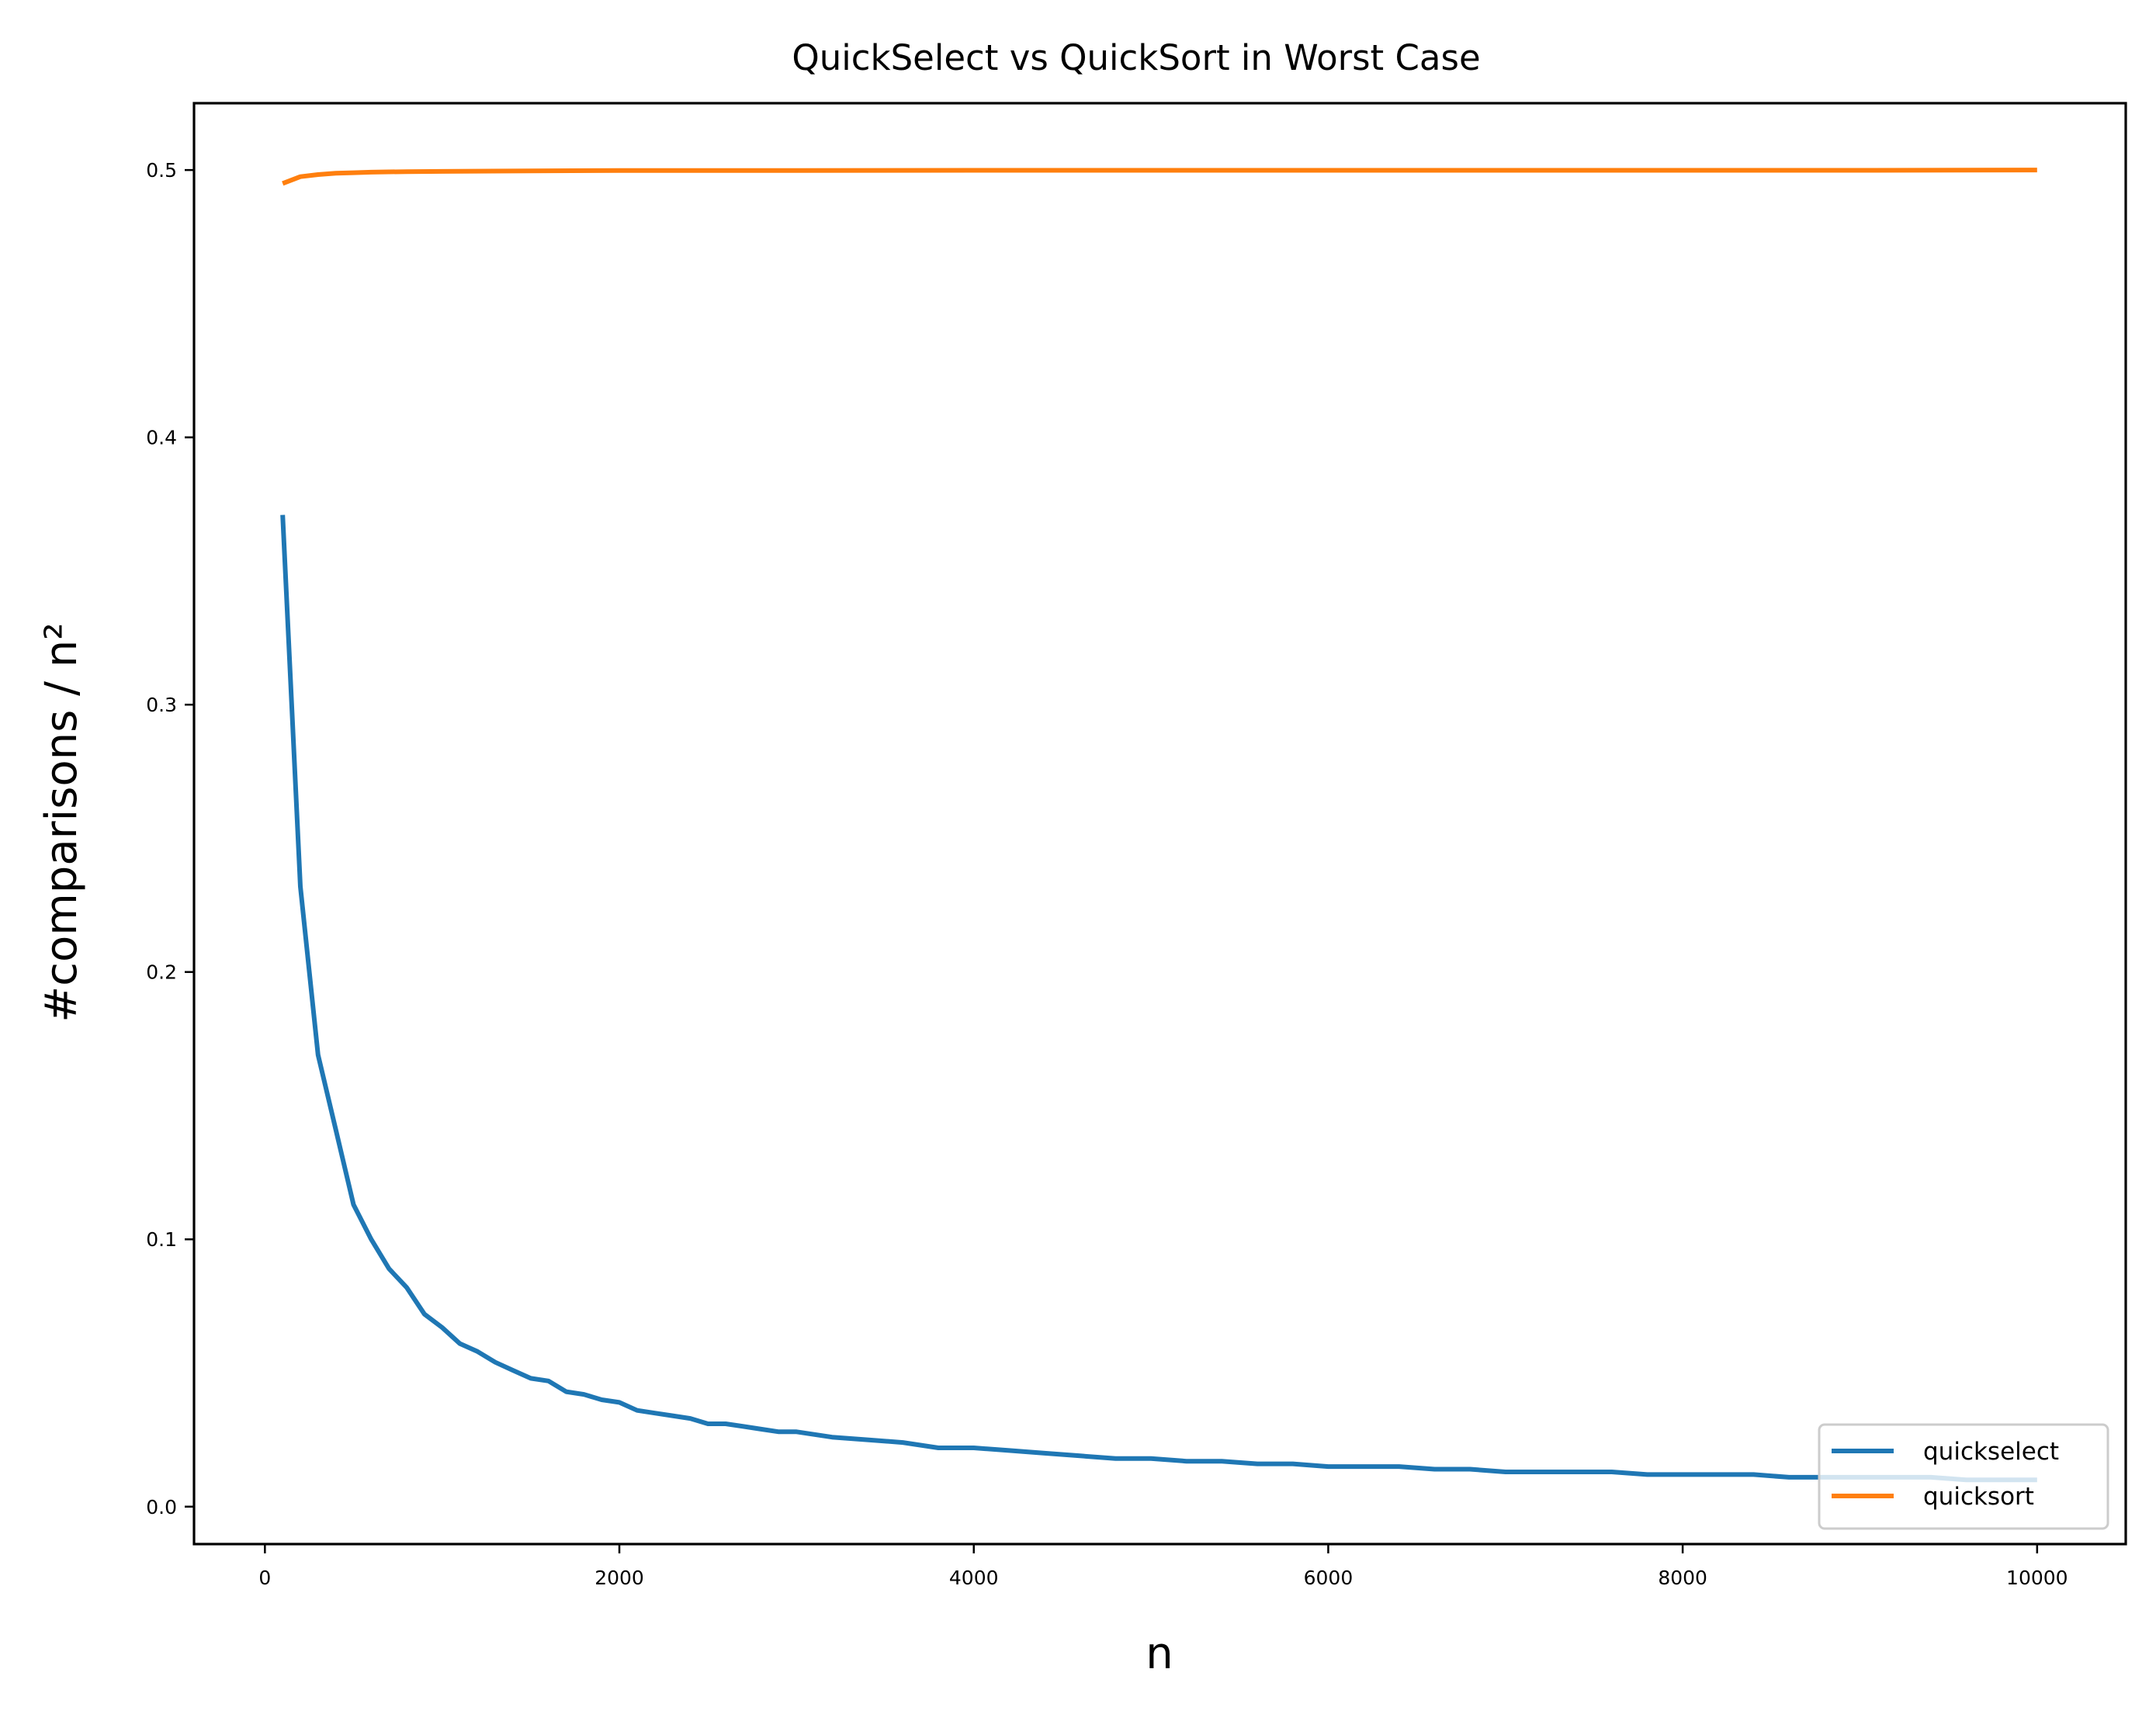 The height and width of the screenshot is (1714, 2156). I want to click on x-tick-label: 8000, so click(1682, 1578).